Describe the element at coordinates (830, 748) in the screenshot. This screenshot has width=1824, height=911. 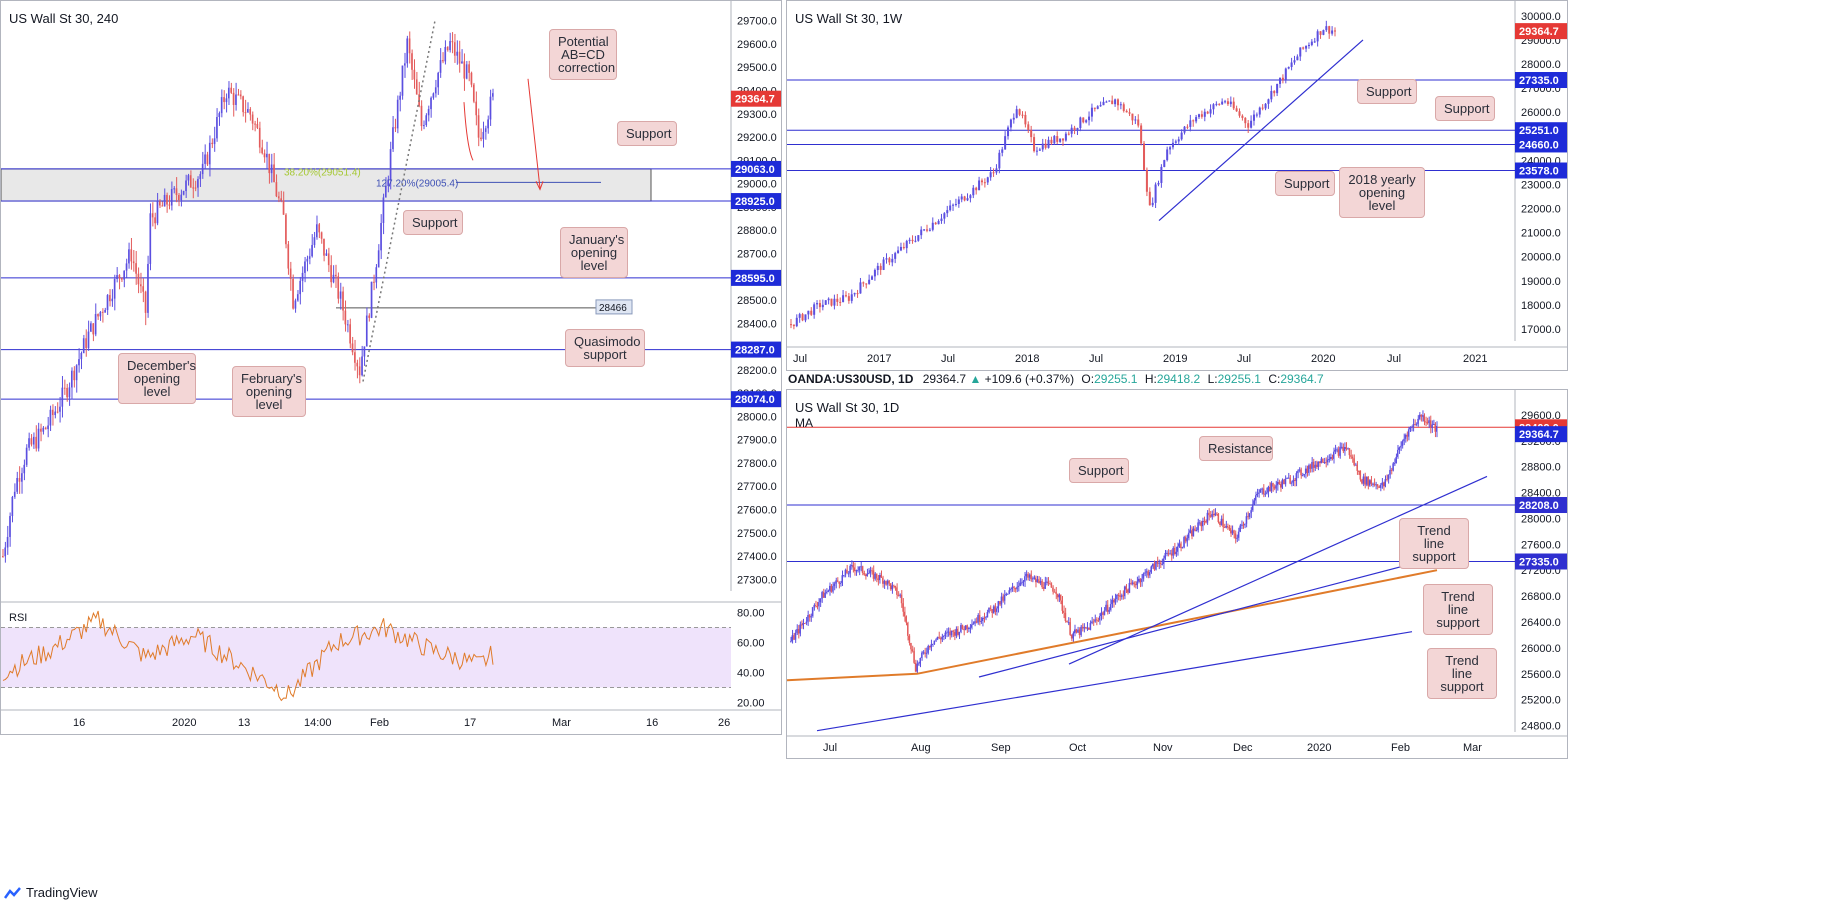
I see `chart-1d-xtick-label: Jul` at that location.